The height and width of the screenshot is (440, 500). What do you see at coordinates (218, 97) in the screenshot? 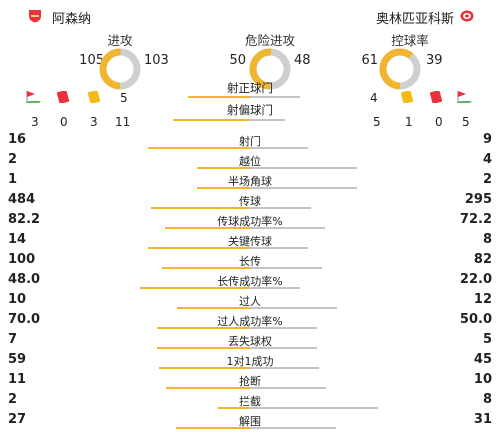
I see `shots-on-home-bar` at bounding box center [218, 97].